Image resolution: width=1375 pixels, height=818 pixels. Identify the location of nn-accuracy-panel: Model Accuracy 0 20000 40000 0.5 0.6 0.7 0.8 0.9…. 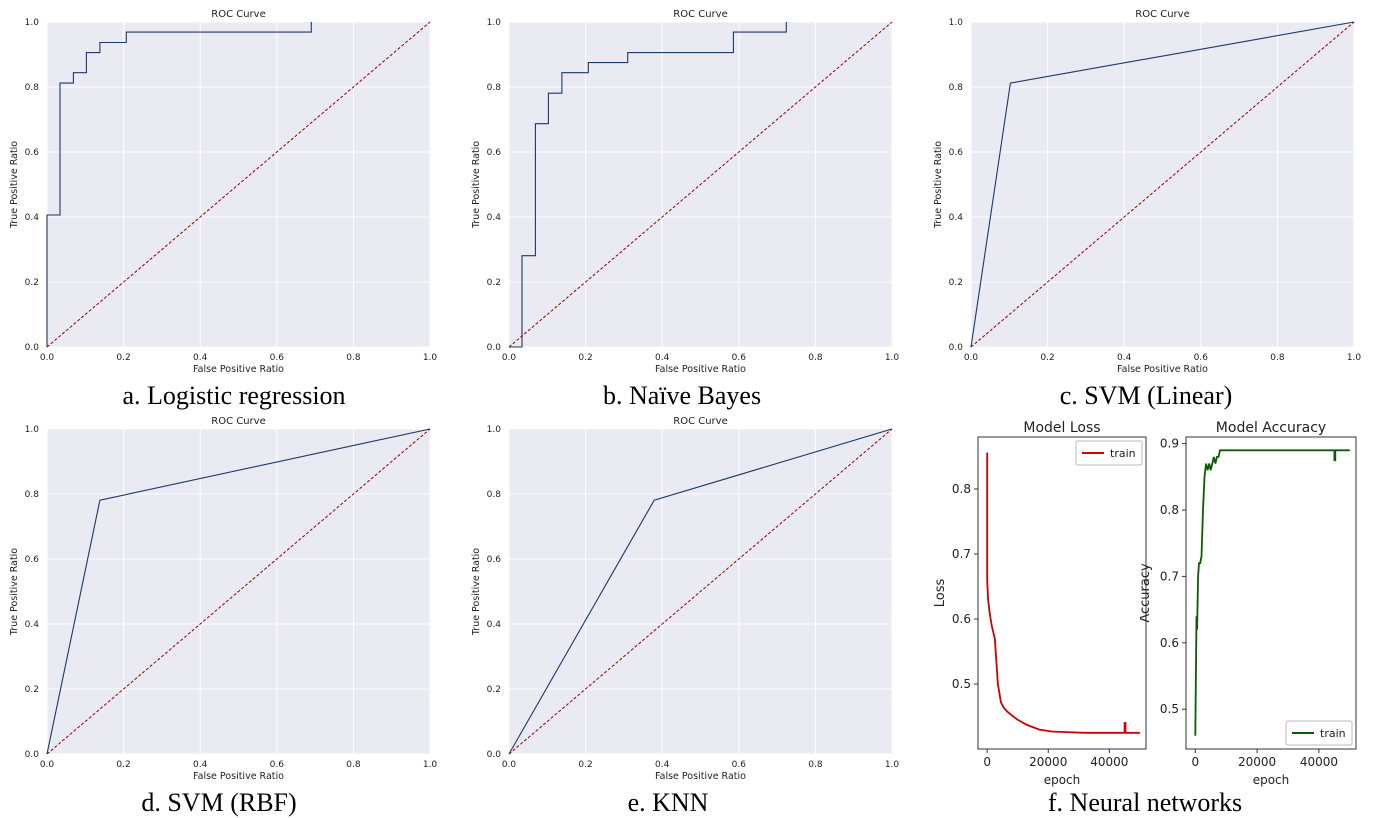
(1256, 603).